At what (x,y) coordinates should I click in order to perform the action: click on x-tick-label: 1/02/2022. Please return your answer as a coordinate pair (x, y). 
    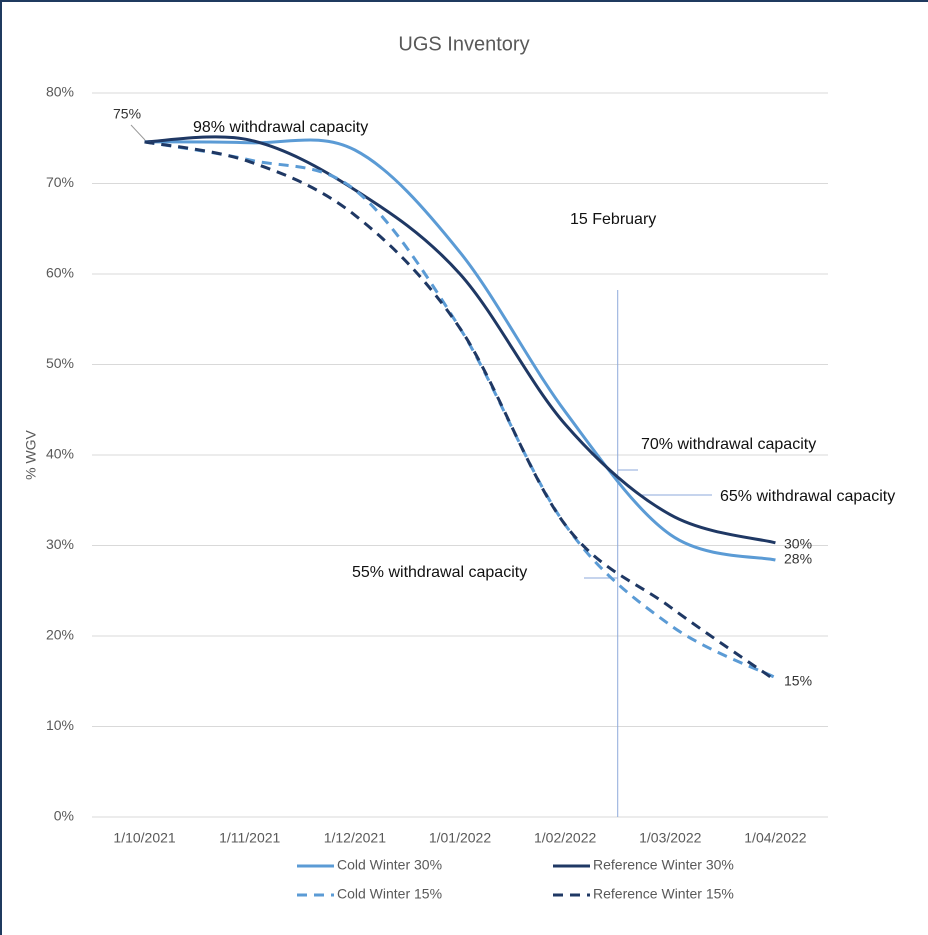
    Looking at the image, I should click on (565, 838).